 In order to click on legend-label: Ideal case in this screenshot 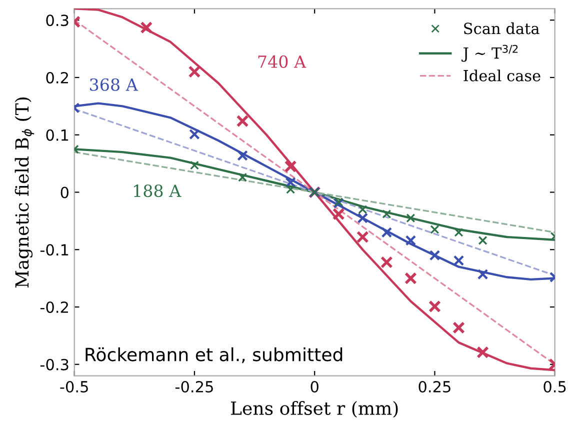, I will do `click(502, 76)`.